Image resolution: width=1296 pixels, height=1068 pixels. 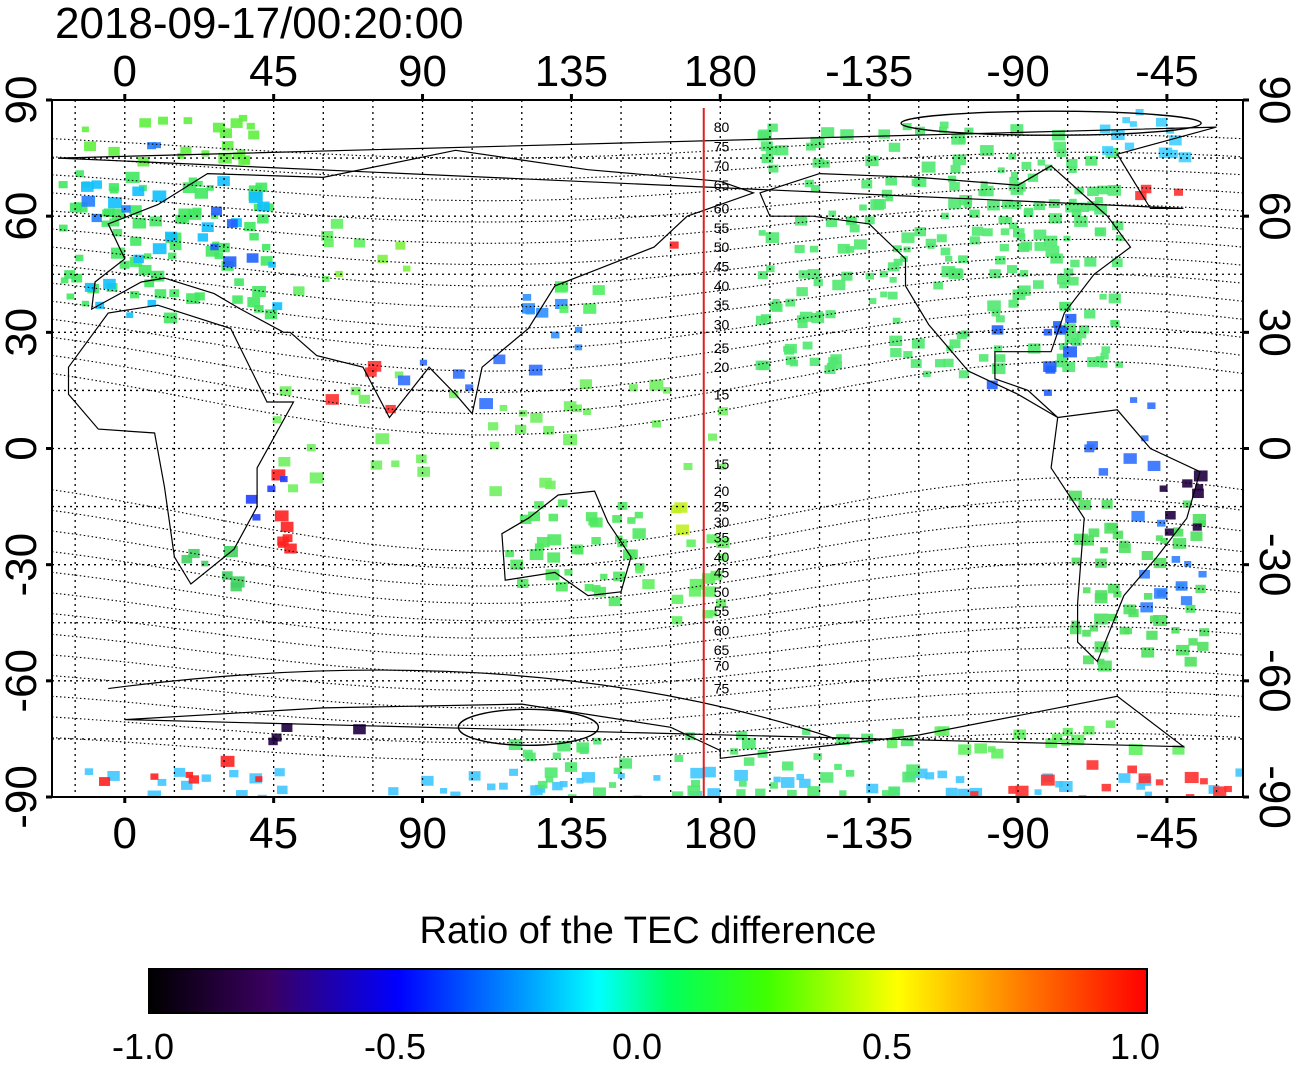 What do you see at coordinates (422, 71) in the screenshot?
I see `top-lon-label: 90` at bounding box center [422, 71].